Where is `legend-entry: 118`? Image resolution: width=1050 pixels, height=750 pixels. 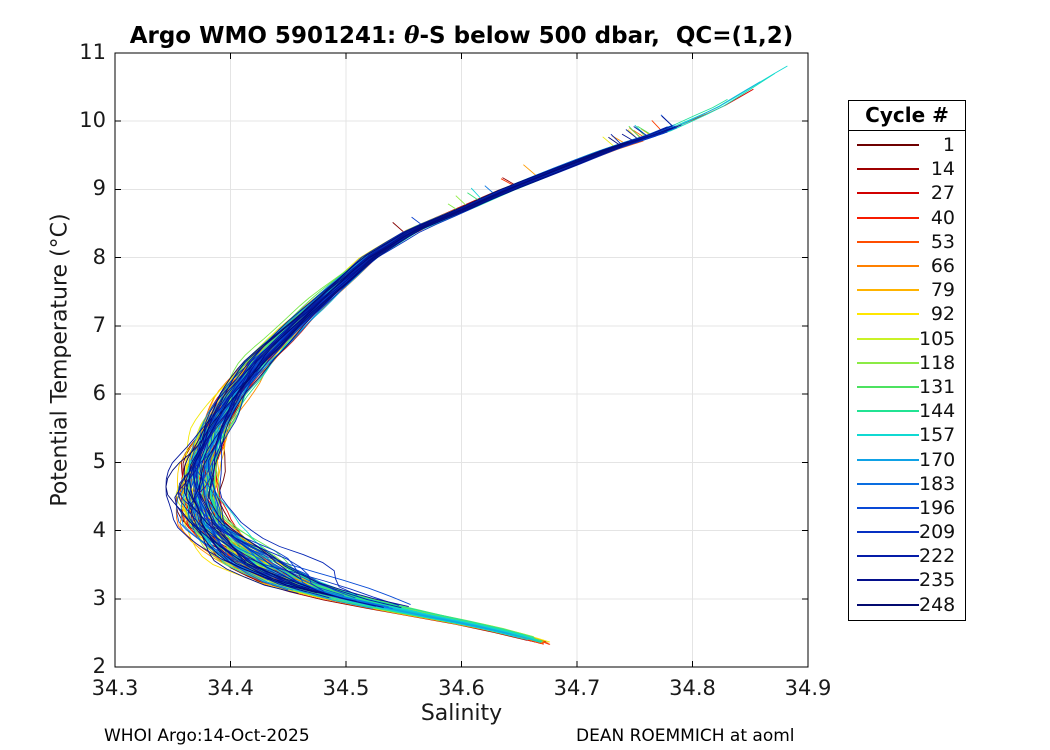
legend-entry: 118 is located at coordinates (906, 363).